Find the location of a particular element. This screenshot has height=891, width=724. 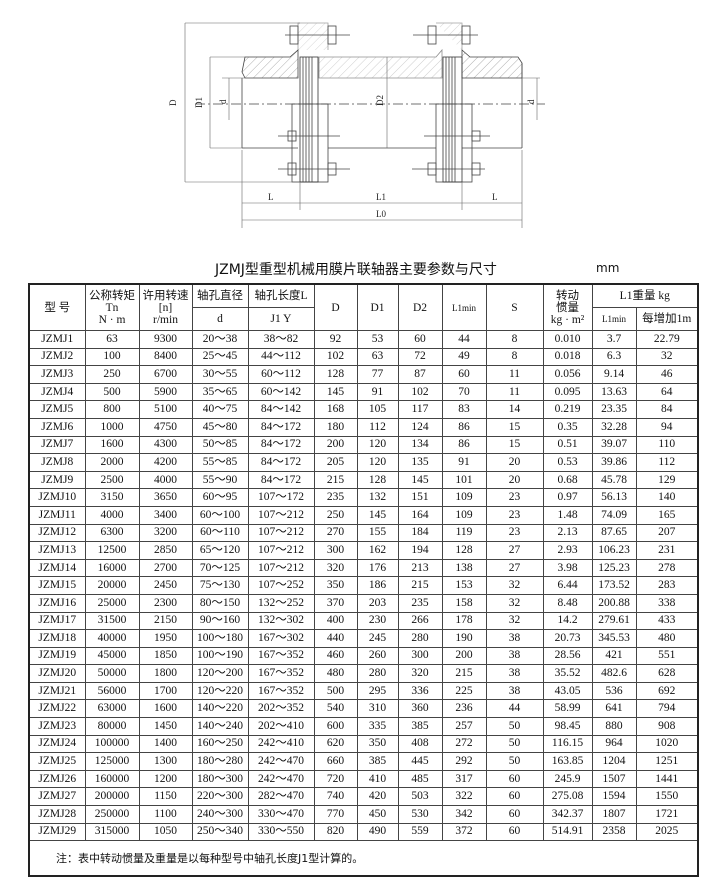

table-cell: 1150 is located at coordinates (165, 797).